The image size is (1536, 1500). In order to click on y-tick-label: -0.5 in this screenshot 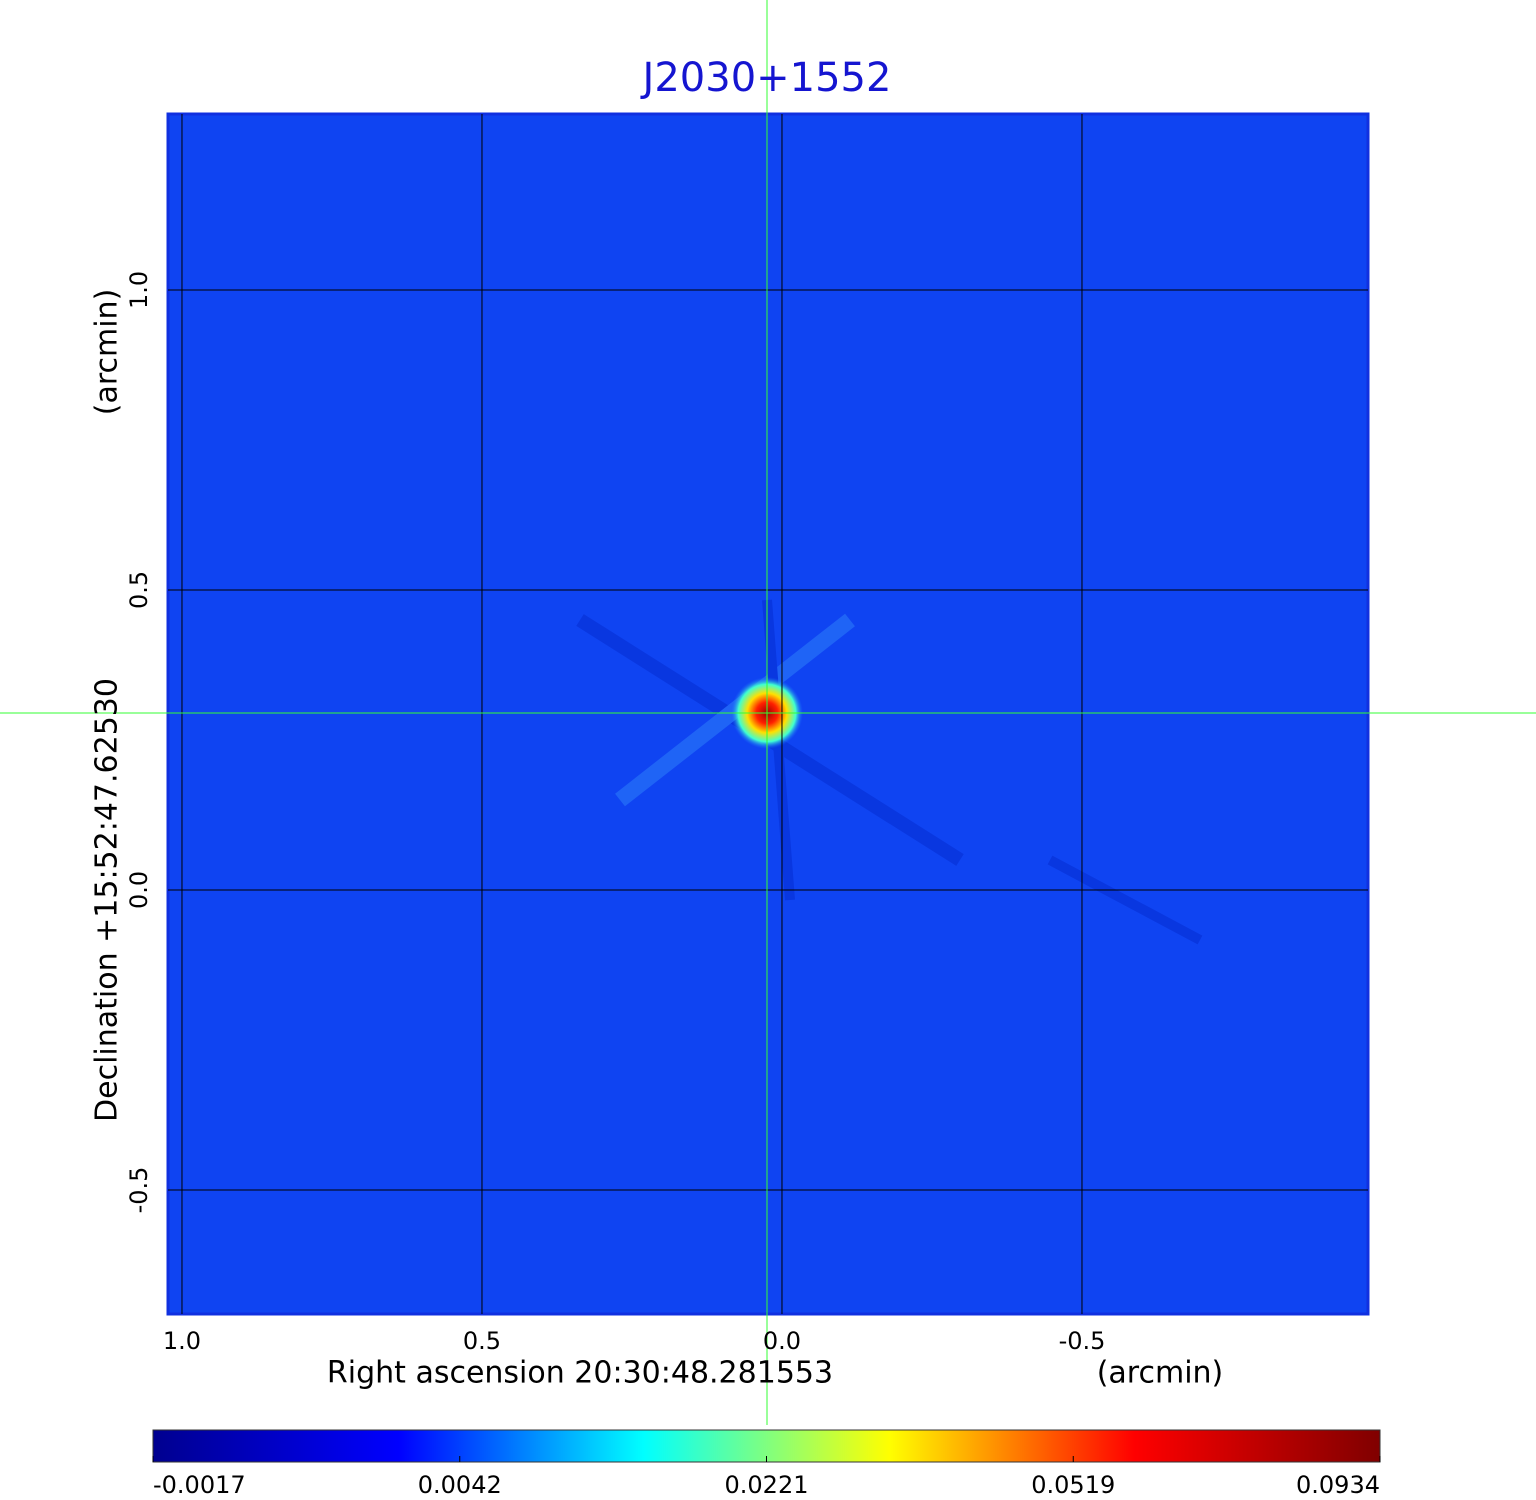, I will do `click(139, 1190)`.